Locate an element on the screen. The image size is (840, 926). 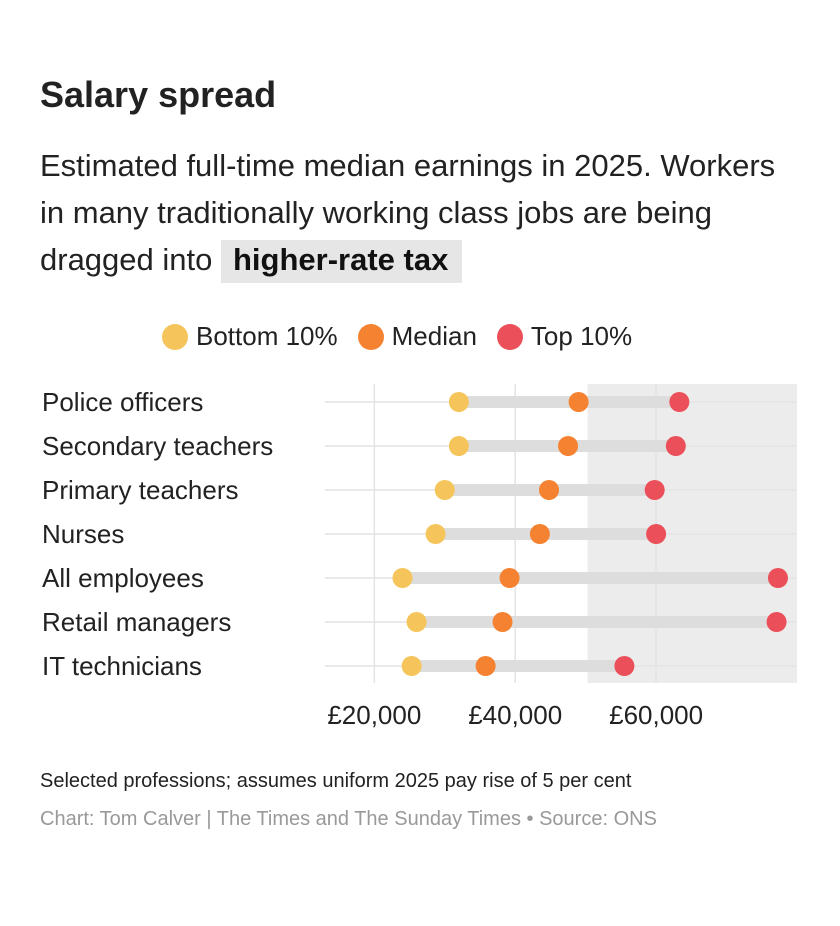
dot-bottom-10-police-officers is located at coordinates (458, 402).